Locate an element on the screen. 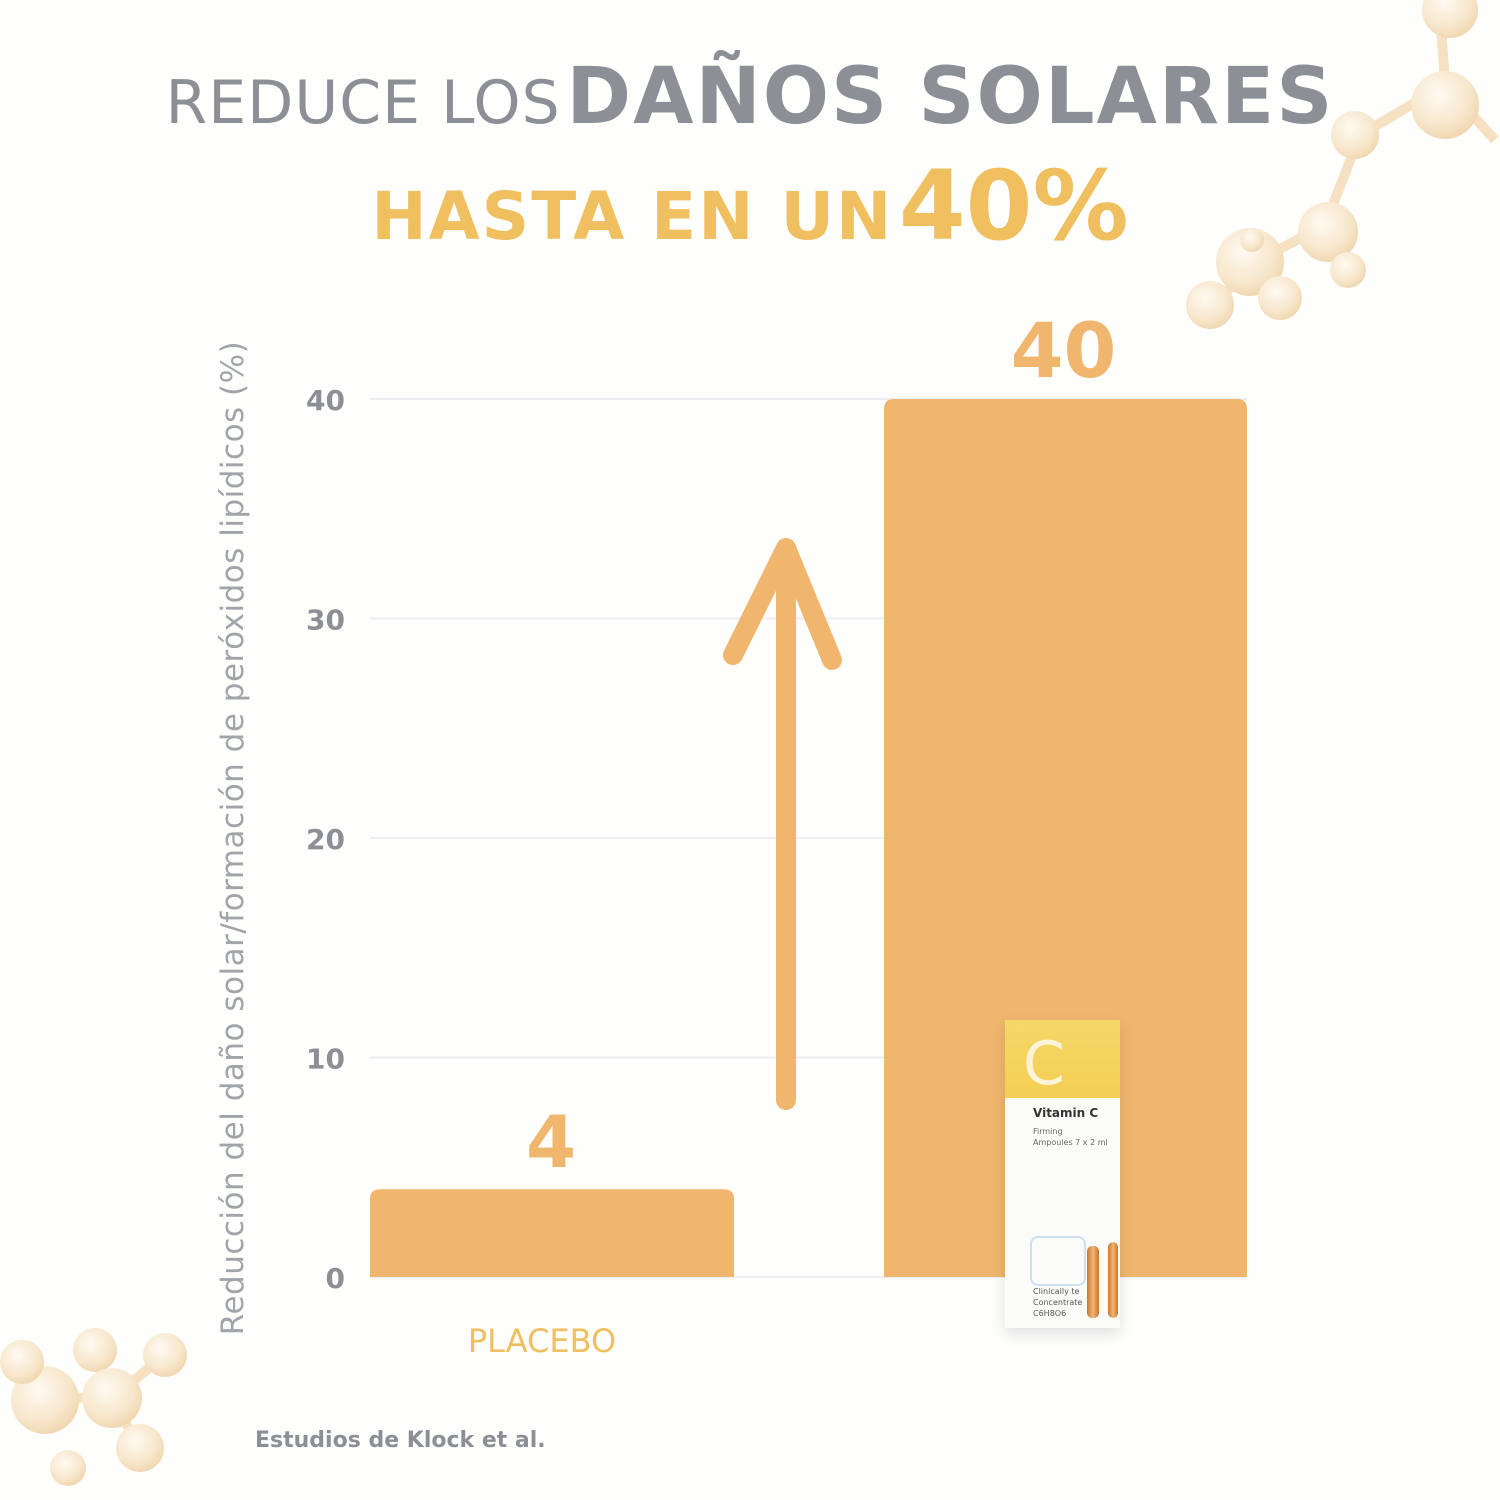 This screenshot has height=1500, width=1500. data-label: 4 is located at coordinates (551, 1142).